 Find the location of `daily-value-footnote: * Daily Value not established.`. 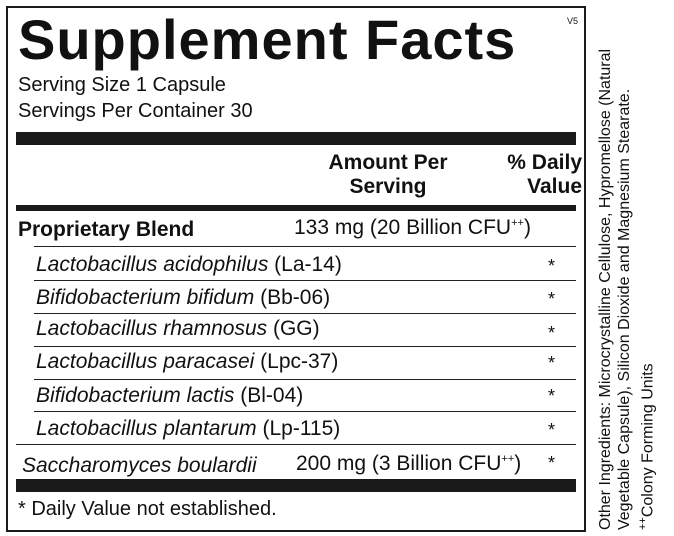

daily-value-footnote: * Daily Value not established. is located at coordinates (147, 509).